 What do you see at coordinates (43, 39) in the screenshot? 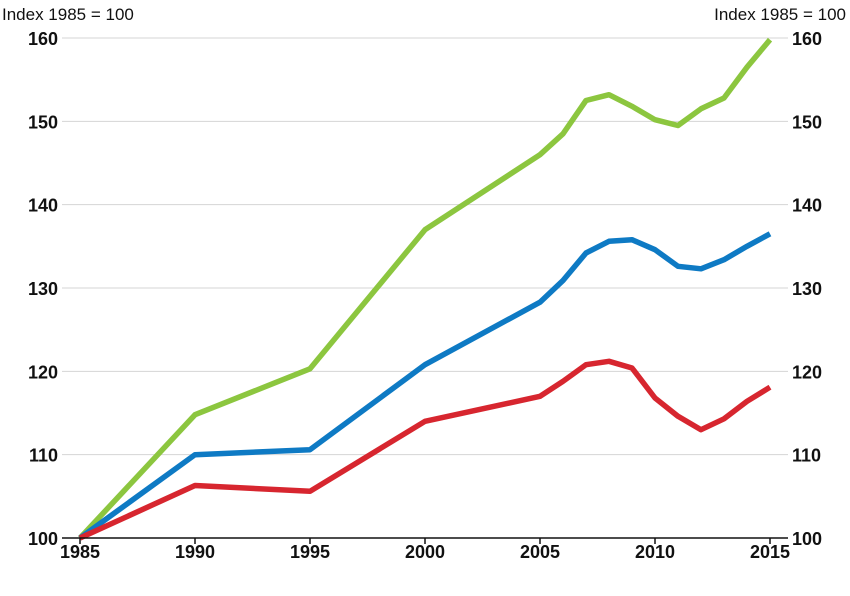
I see `y-tick-left-160: 160` at bounding box center [43, 39].